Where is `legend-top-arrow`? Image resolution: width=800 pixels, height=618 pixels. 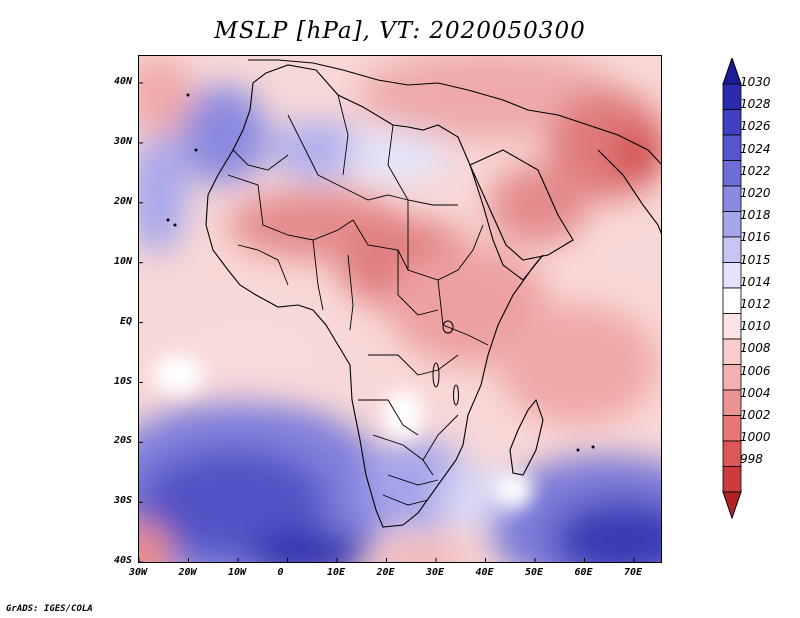 legend-top-arrow is located at coordinates (732, 71).